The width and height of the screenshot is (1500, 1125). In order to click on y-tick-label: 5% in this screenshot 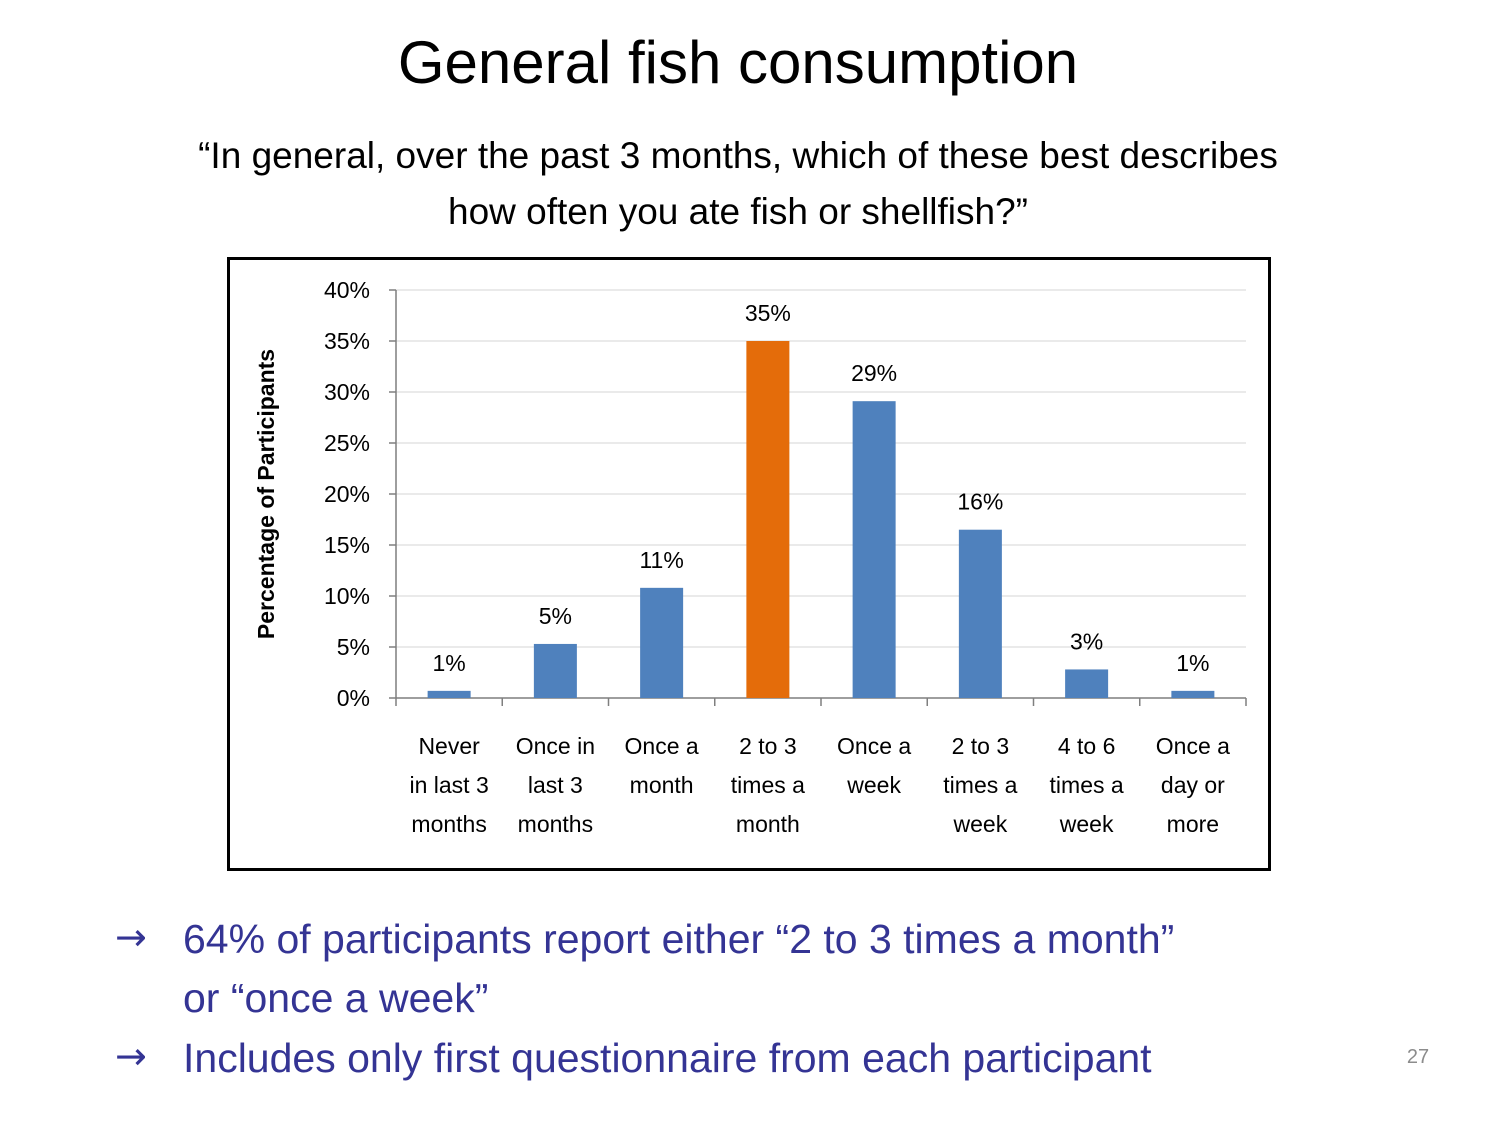, I will do `click(353, 647)`.